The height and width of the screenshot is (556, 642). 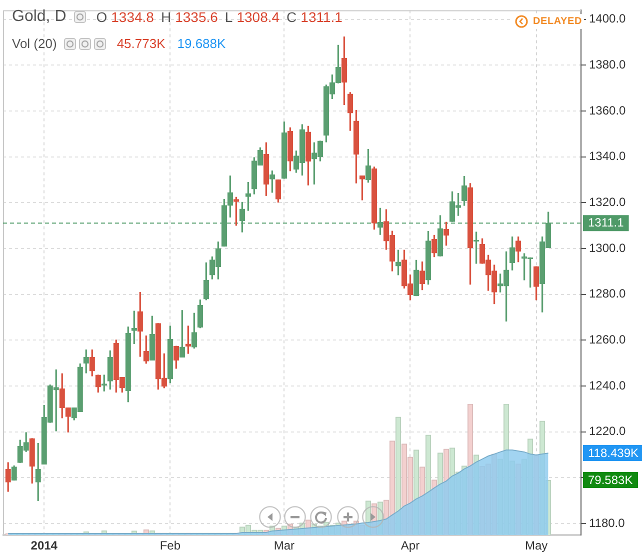 What do you see at coordinates (141, 43) in the screenshot?
I see `annotation: 45.773K` at bounding box center [141, 43].